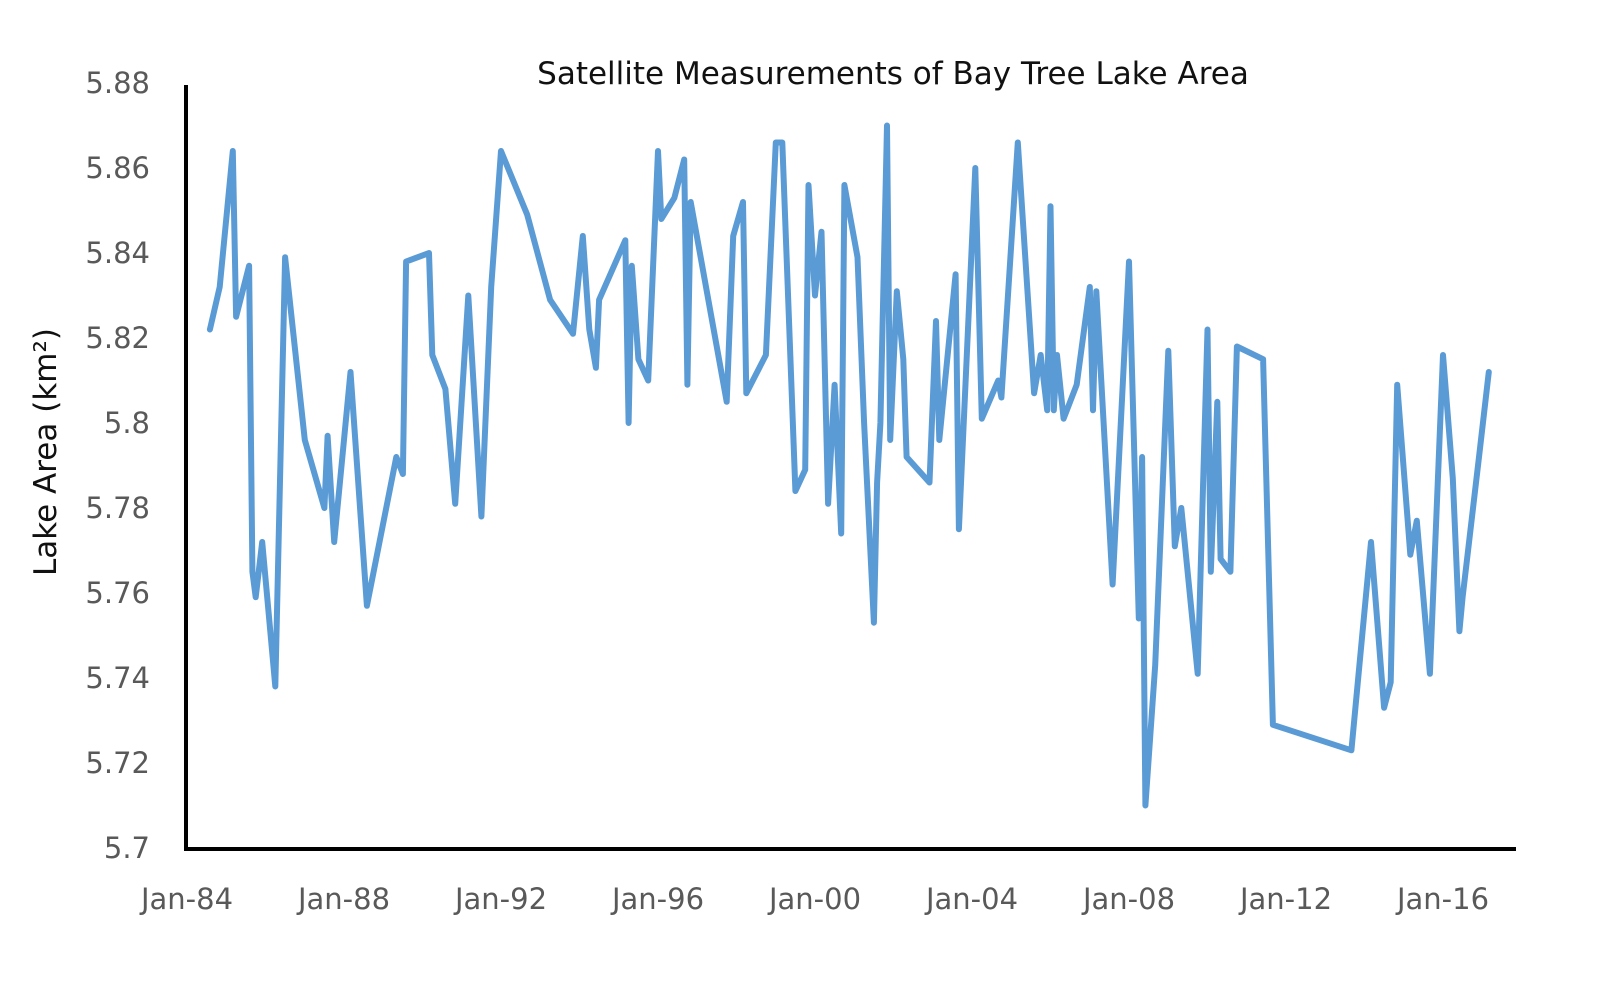  What do you see at coordinates (117, 465) in the screenshot?
I see `y-tick-labels: 5.7 5.72 5.74 5.76 5.78 5.8 5.82 5.84 5.86 5.88` at bounding box center [117, 465].